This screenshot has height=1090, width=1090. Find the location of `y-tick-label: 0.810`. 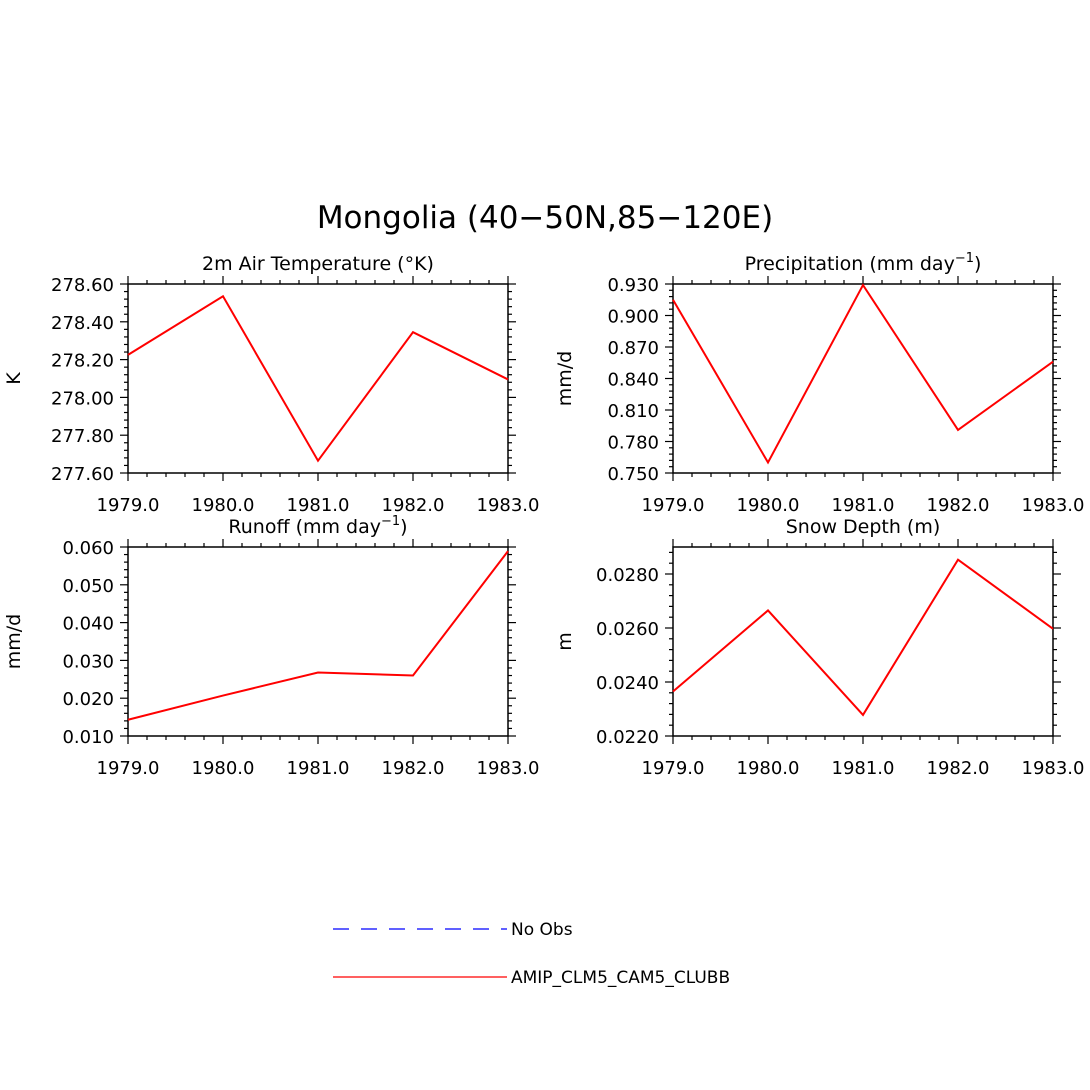

y-tick-label: 0.810 is located at coordinates (633, 411).